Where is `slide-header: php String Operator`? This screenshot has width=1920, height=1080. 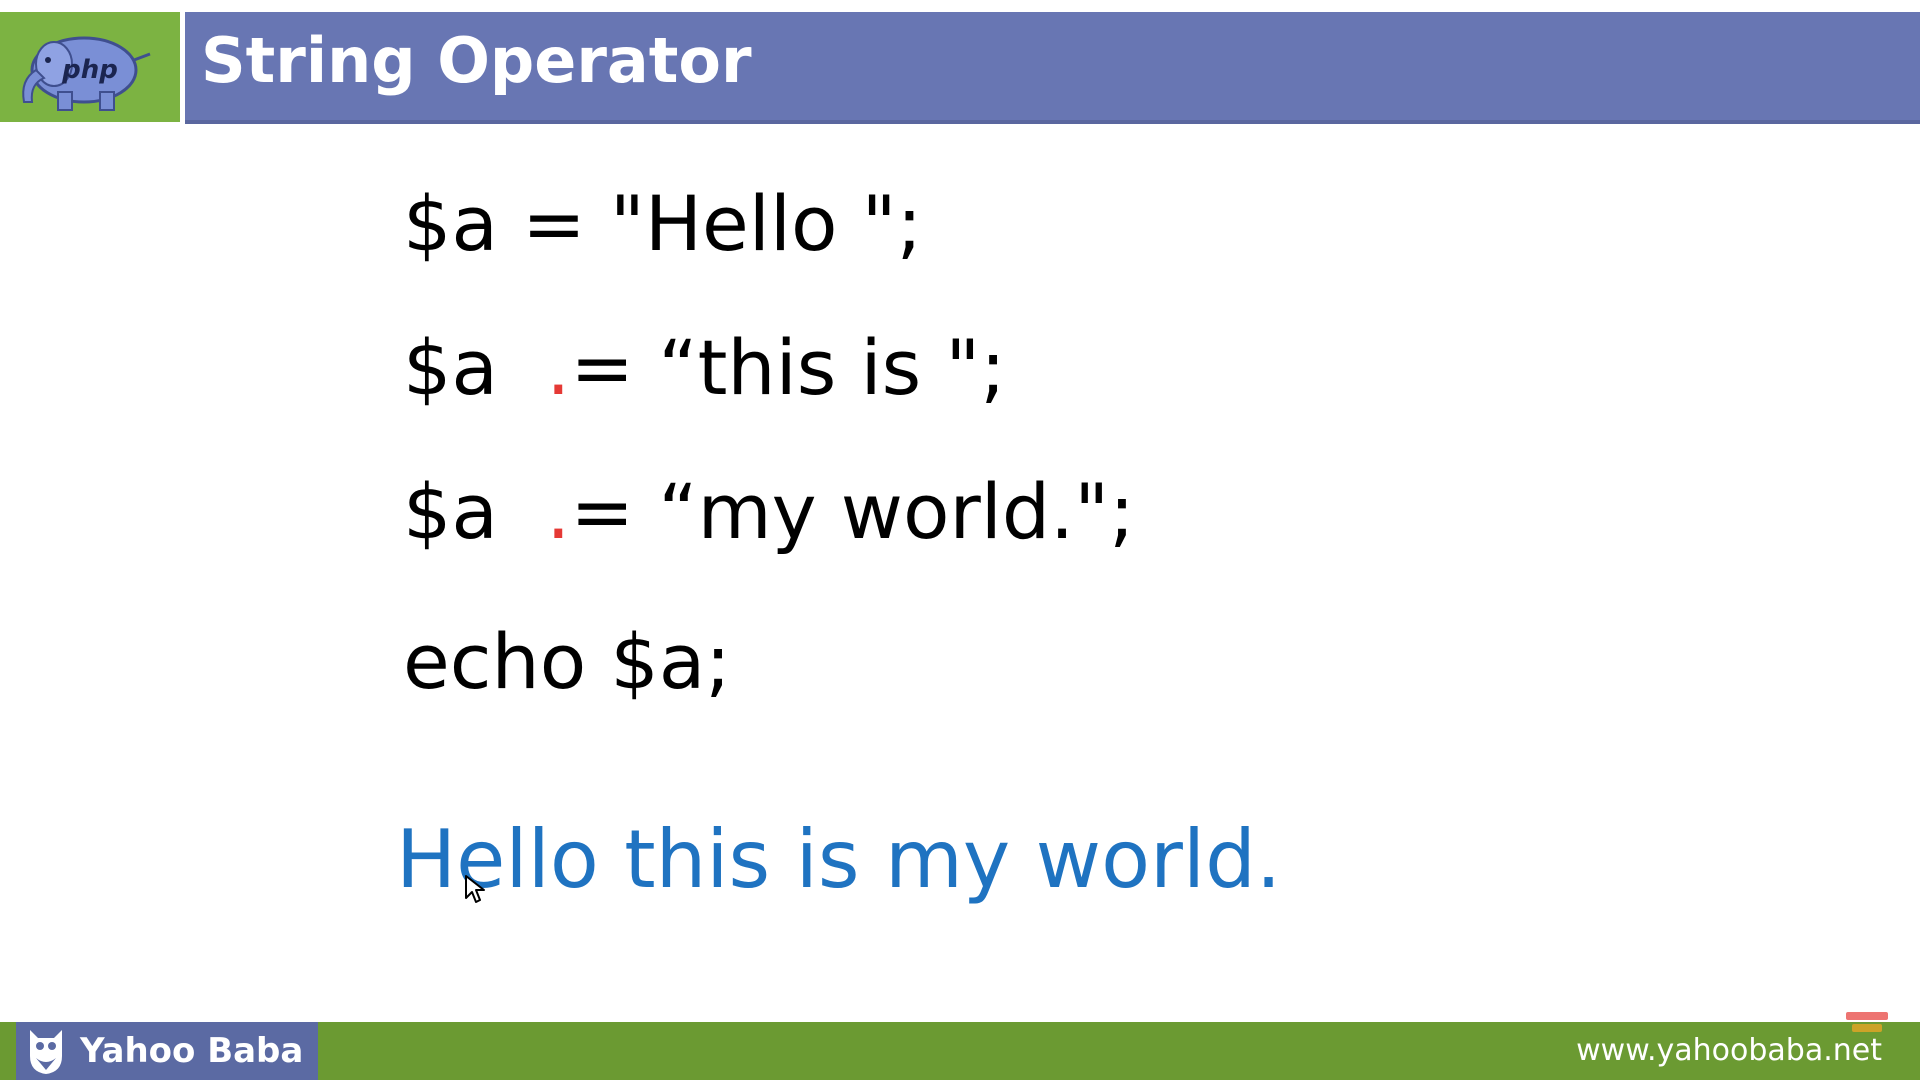 slide-header: php String Operator is located at coordinates (960, 68).